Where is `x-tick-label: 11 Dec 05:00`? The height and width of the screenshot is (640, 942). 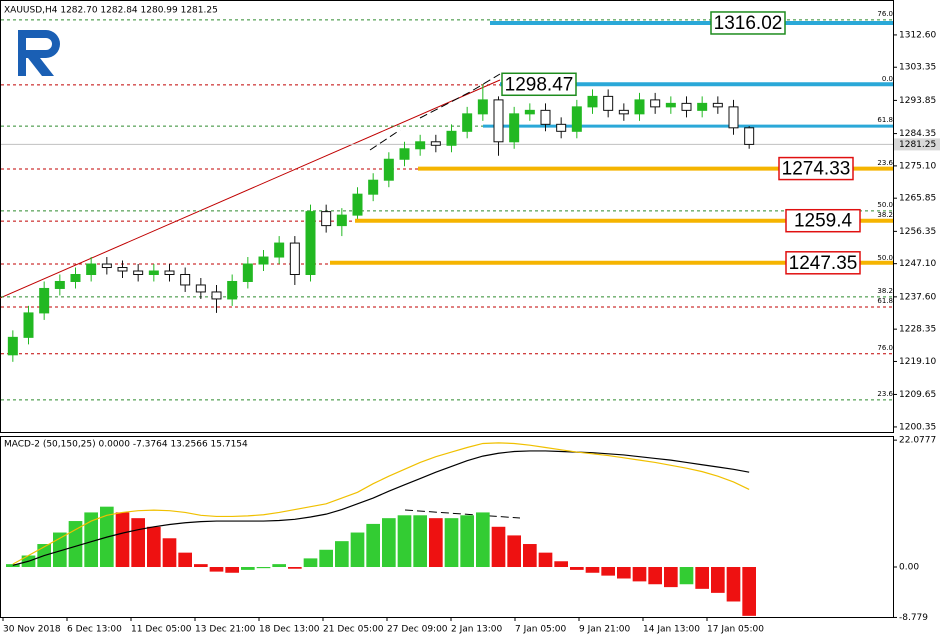
x-tick-label: 11 Dec 05:00 is located at coordinates (161, 630).